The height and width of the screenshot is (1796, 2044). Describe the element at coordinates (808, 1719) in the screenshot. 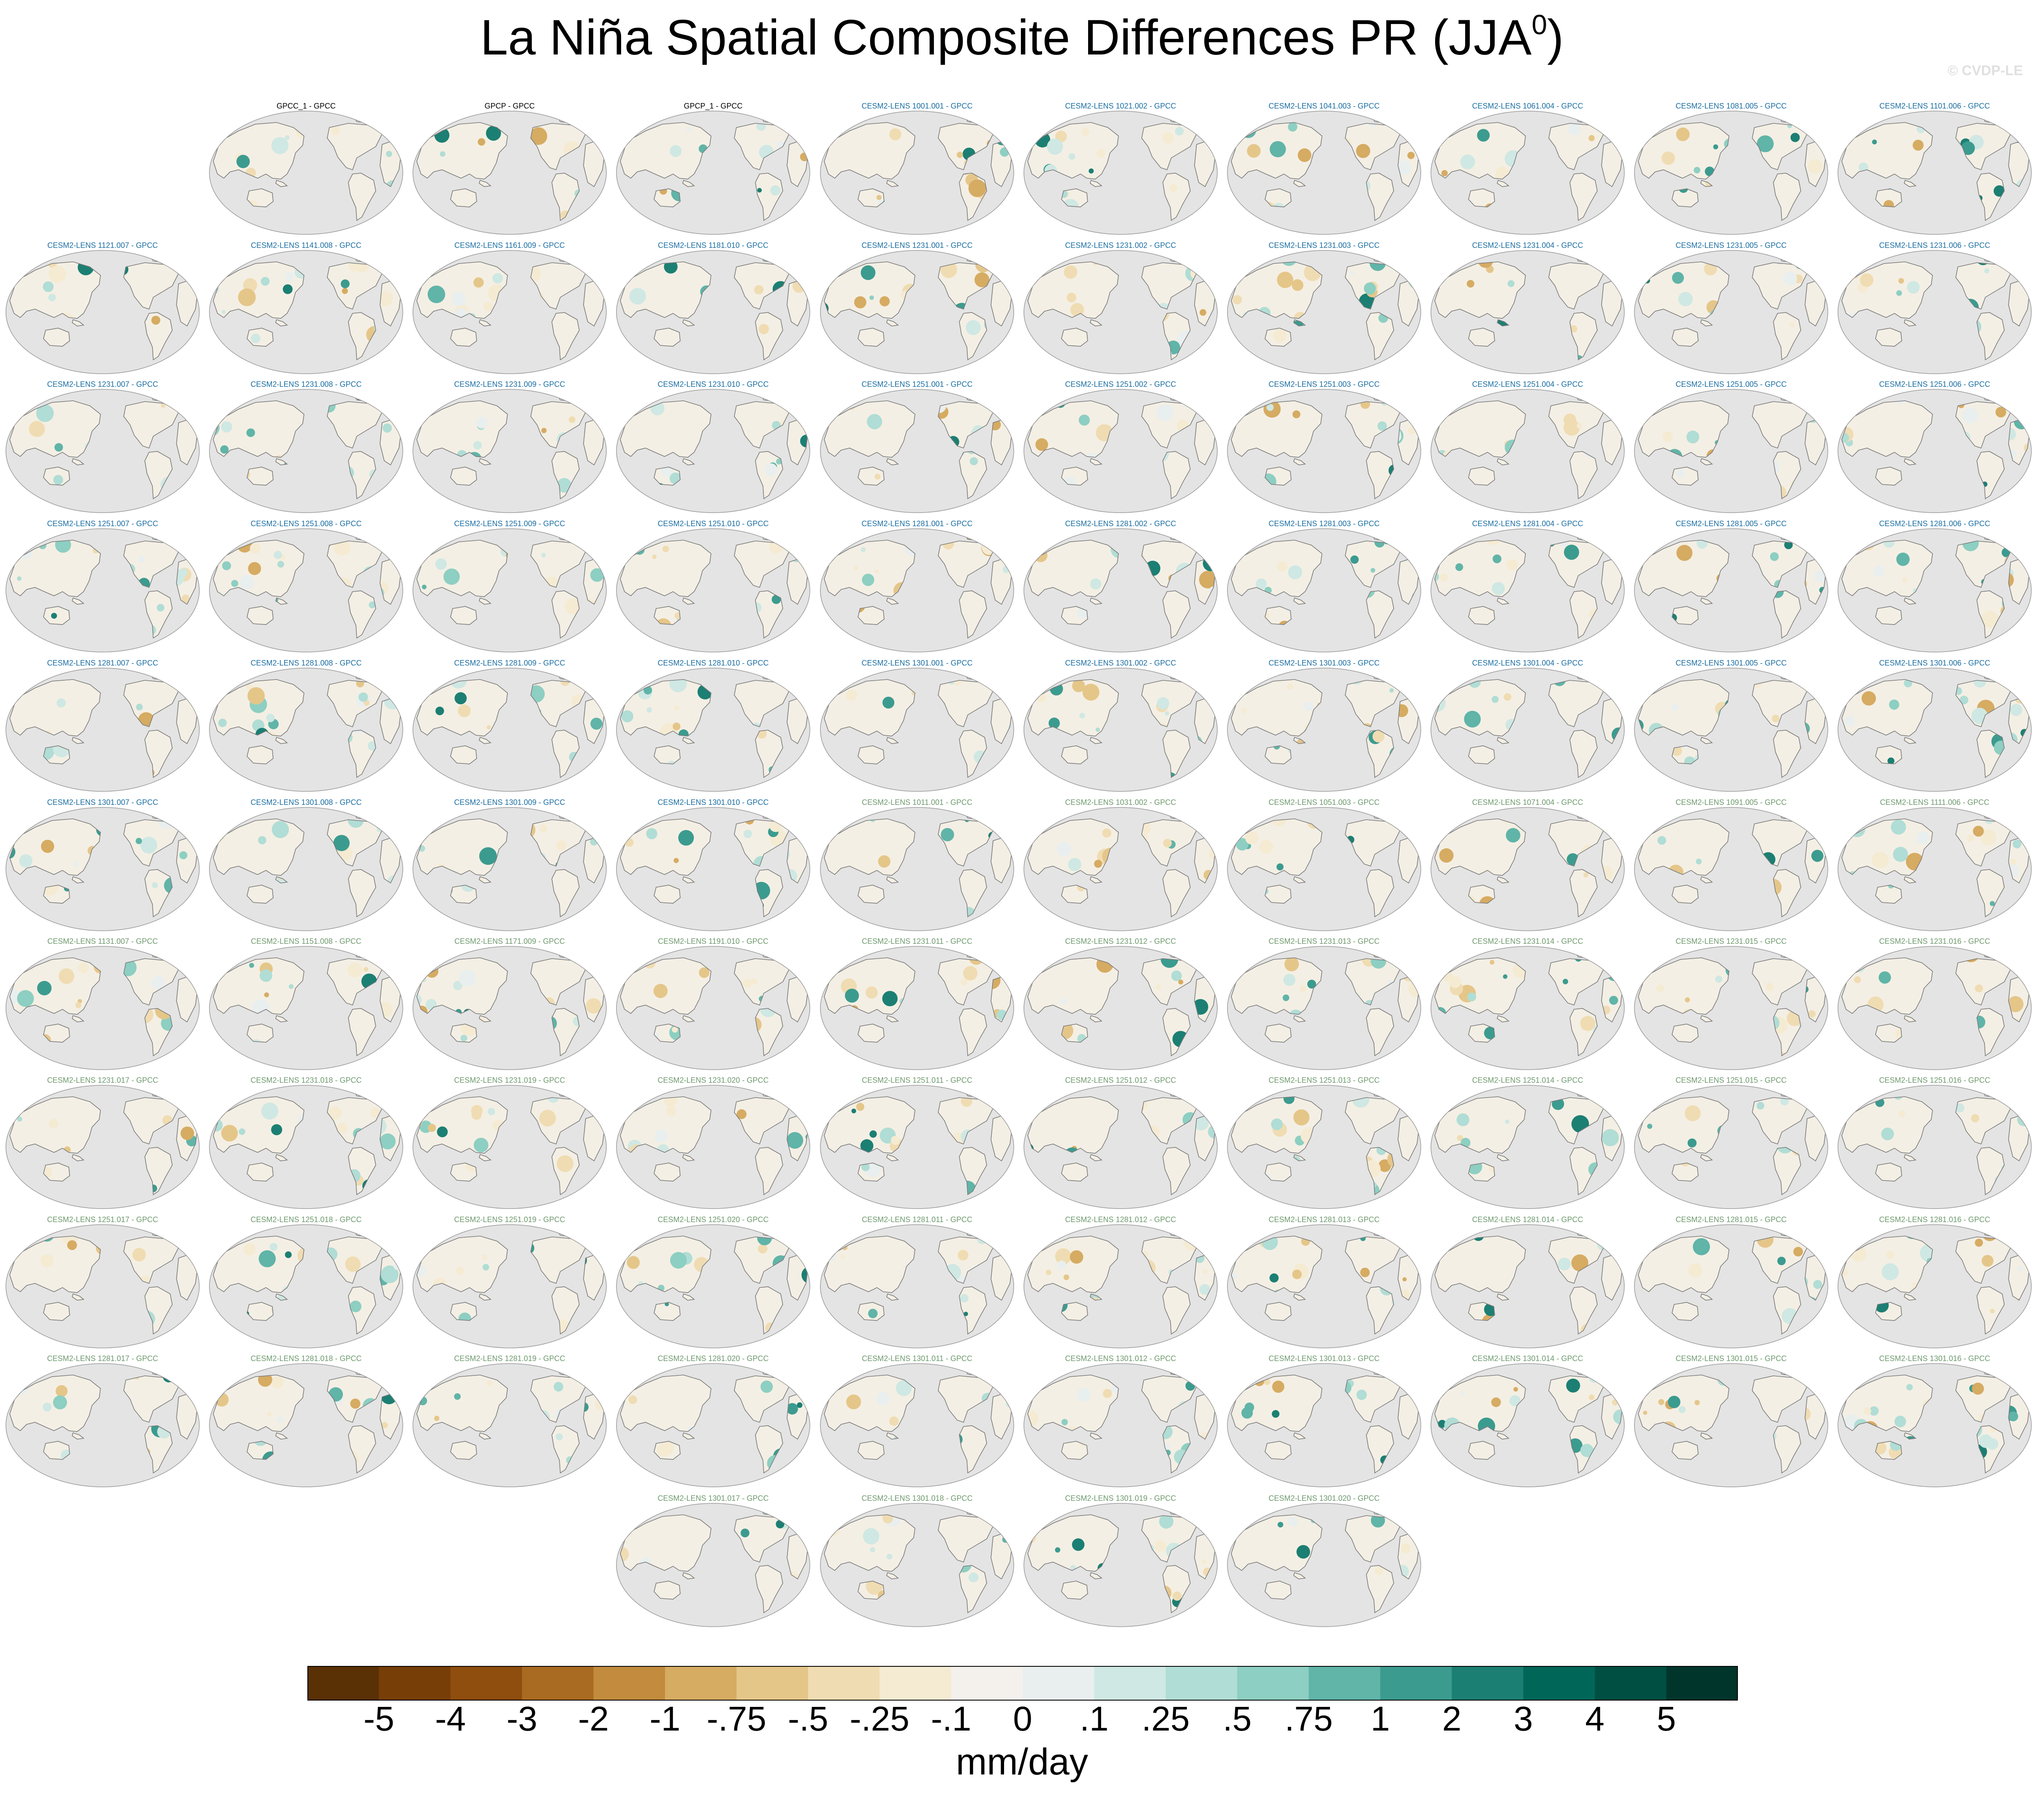

I see `colorbar-tick-label: -.5` at that location.